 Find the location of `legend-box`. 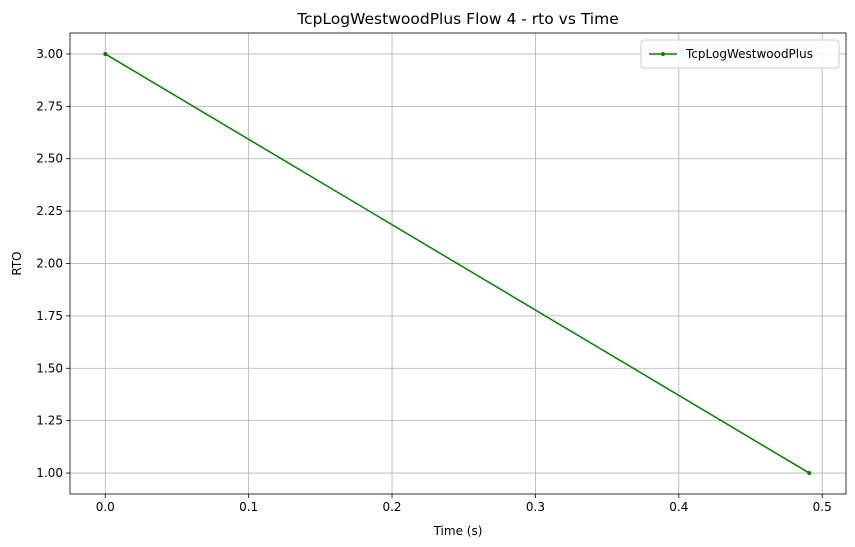

legend-box is located at coordinates (740, 54).